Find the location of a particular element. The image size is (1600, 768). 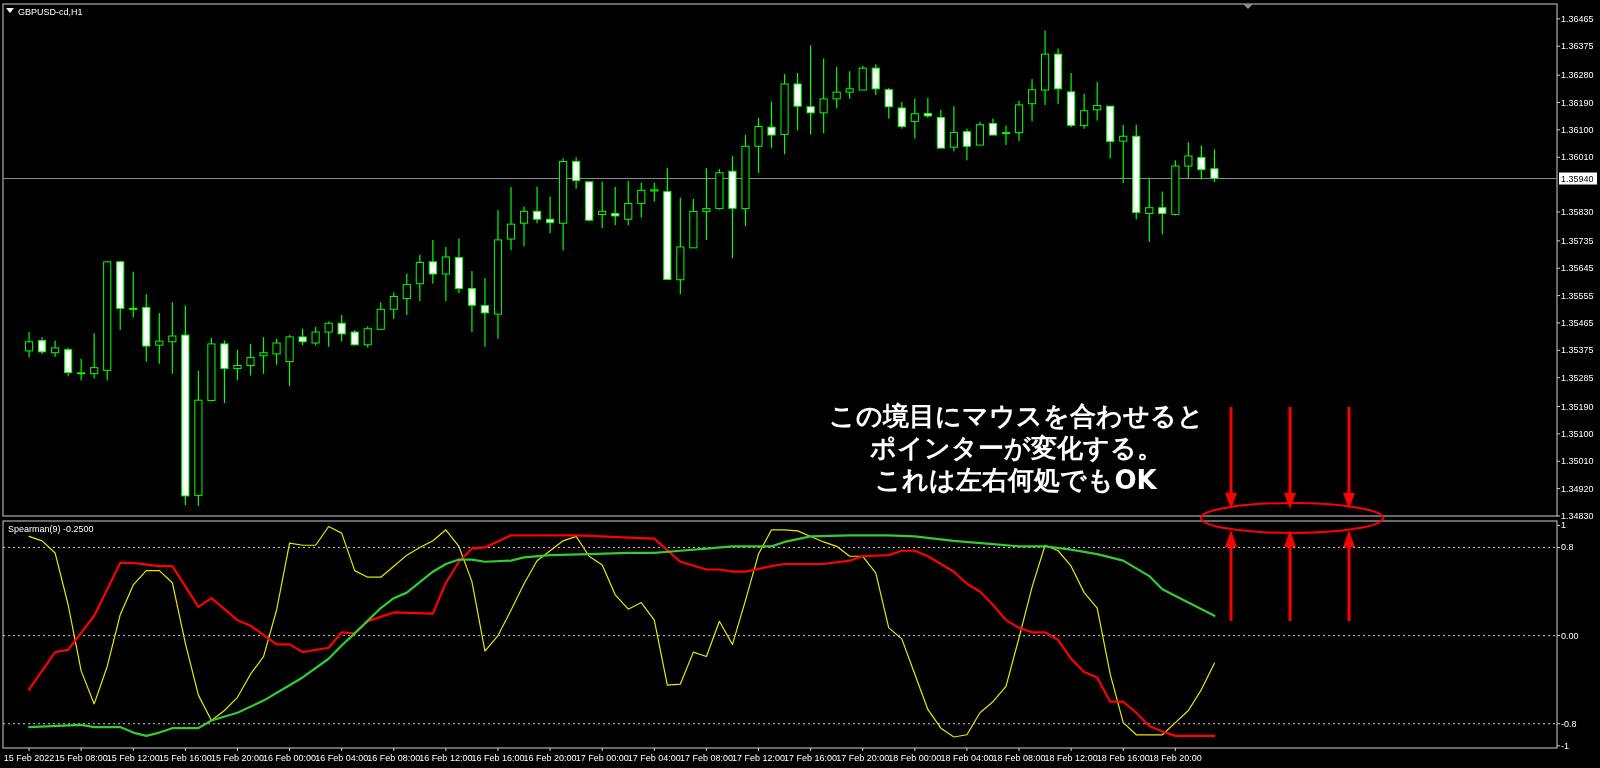

x-tick-label: 15 Feb 08:00 is located at coordinates (81, 758).